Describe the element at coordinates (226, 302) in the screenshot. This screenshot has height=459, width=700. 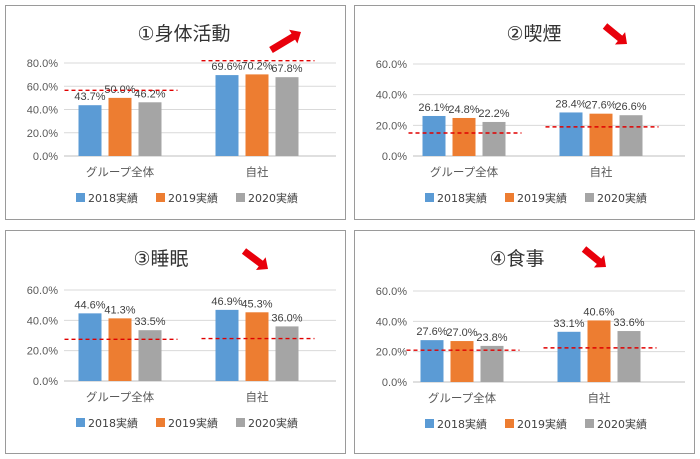
I see `data-label: 46.9%` at that location.